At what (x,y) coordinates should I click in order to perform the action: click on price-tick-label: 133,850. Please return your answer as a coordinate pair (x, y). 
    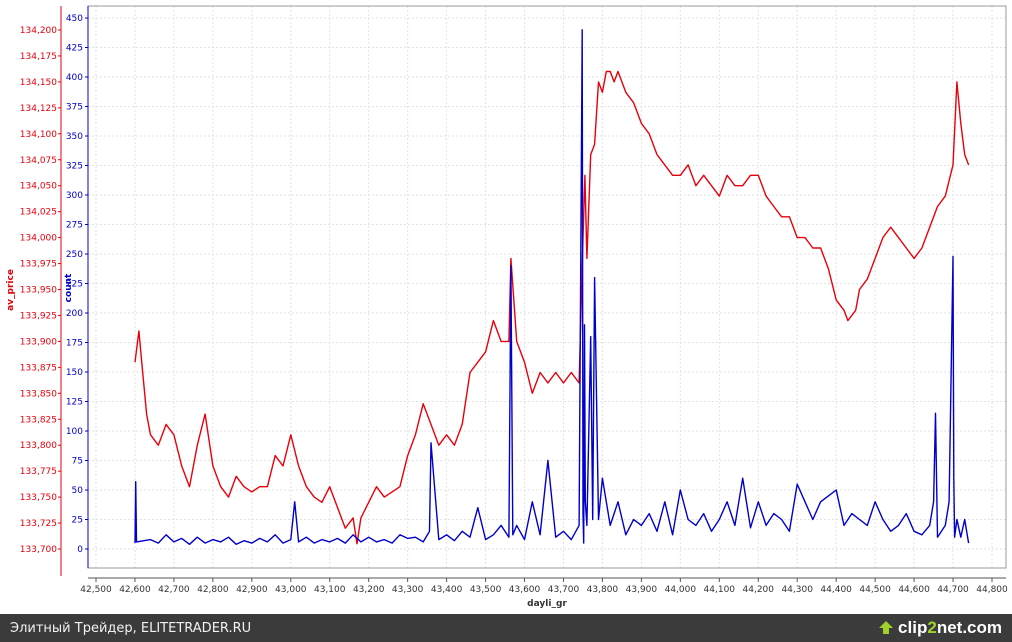
    Looking at the image, I should click on (38, 394).